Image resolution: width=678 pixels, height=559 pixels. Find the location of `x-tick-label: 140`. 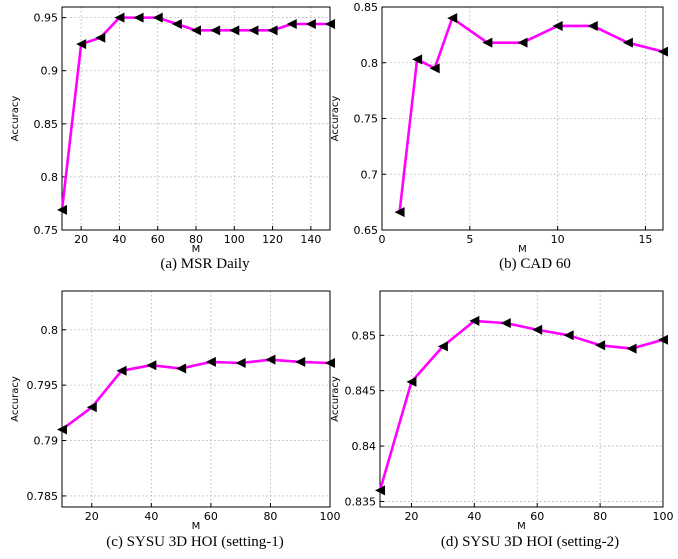

x-tick-label: 140 is located at coordinates (310, 239).